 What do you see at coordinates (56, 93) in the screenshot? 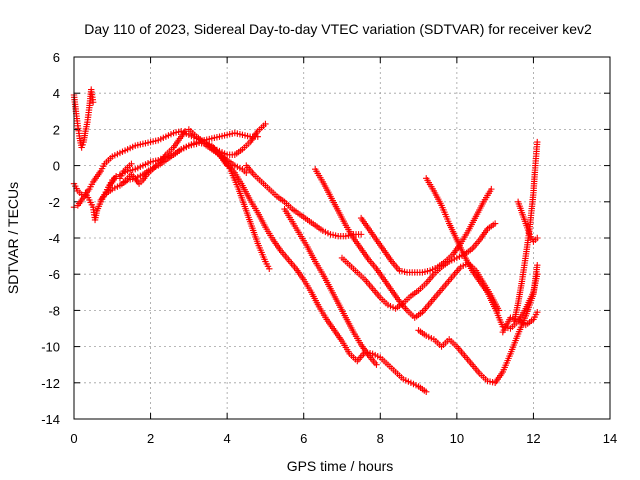
I see `y-tick-label: 4` at bounding box center [56, 93].